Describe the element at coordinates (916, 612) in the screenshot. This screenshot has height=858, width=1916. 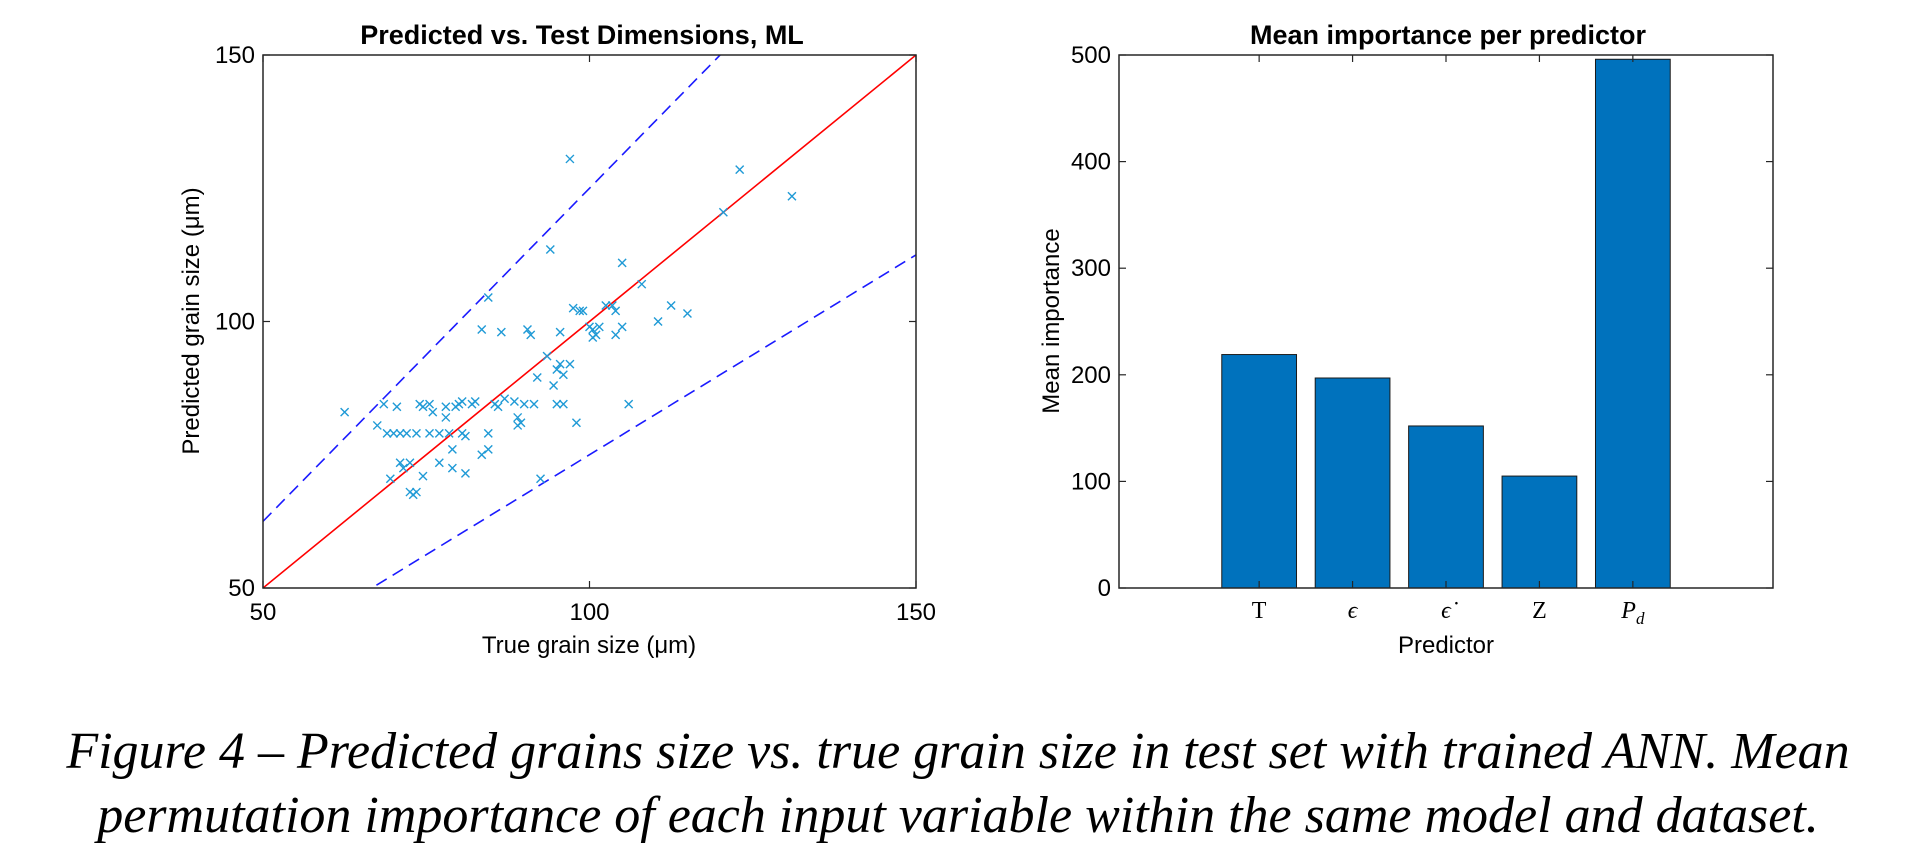
I see `x-tick-label: 150` at that location.